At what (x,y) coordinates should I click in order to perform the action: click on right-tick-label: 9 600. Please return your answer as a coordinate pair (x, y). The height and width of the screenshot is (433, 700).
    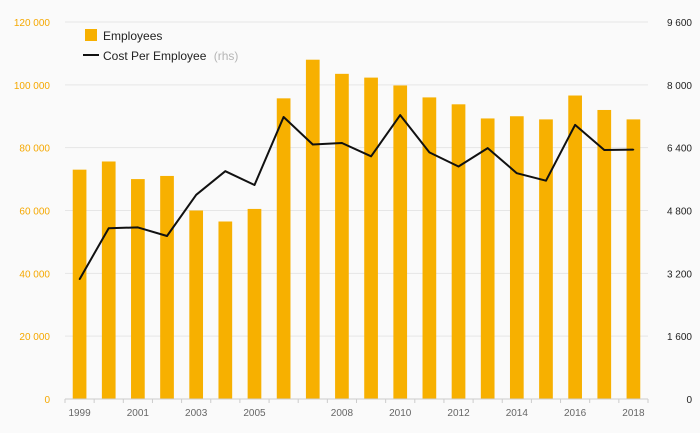
    Looking at the image, I should click on (679, 23).